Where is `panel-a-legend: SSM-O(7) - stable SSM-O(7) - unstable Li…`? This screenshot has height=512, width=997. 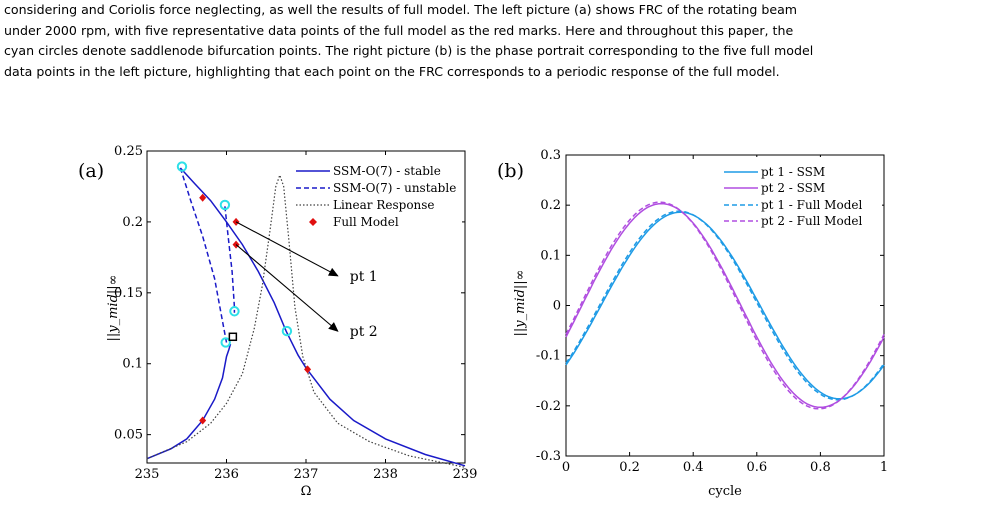 panel-a-legend: SSM-O(7) - stable SSM-O(7) - unstable Li… is located at coordinates (377, 195).